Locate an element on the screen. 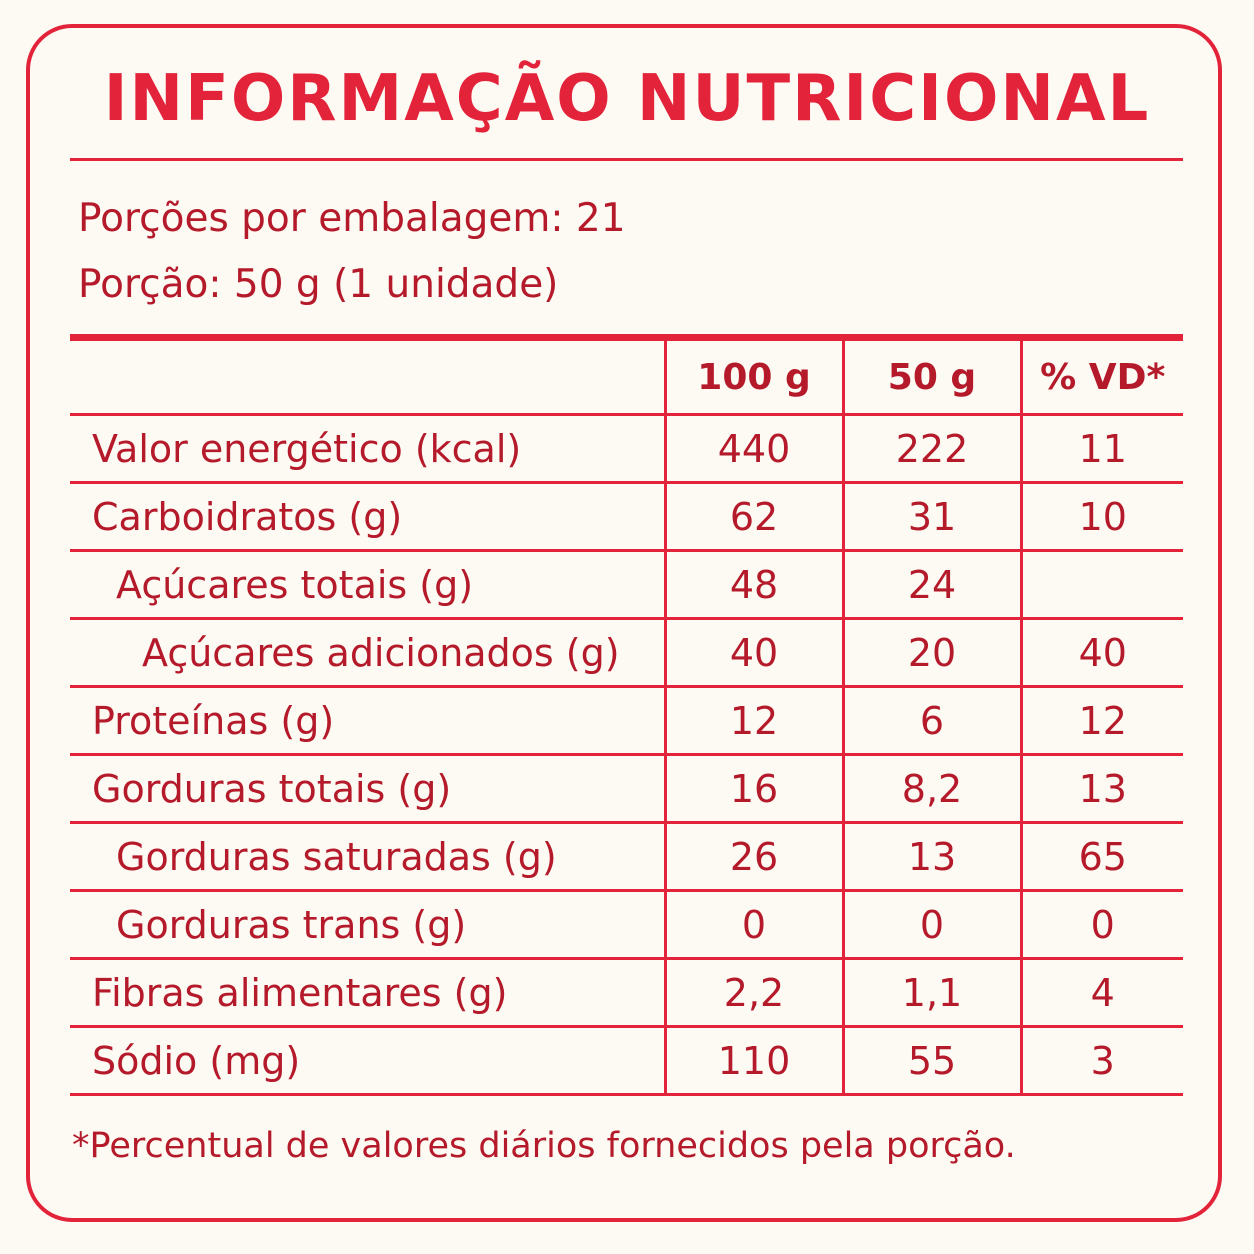 The width and height of the screenshot is (1254, 1254). nutrient-value: 62 is located at coordinates (753, 517).